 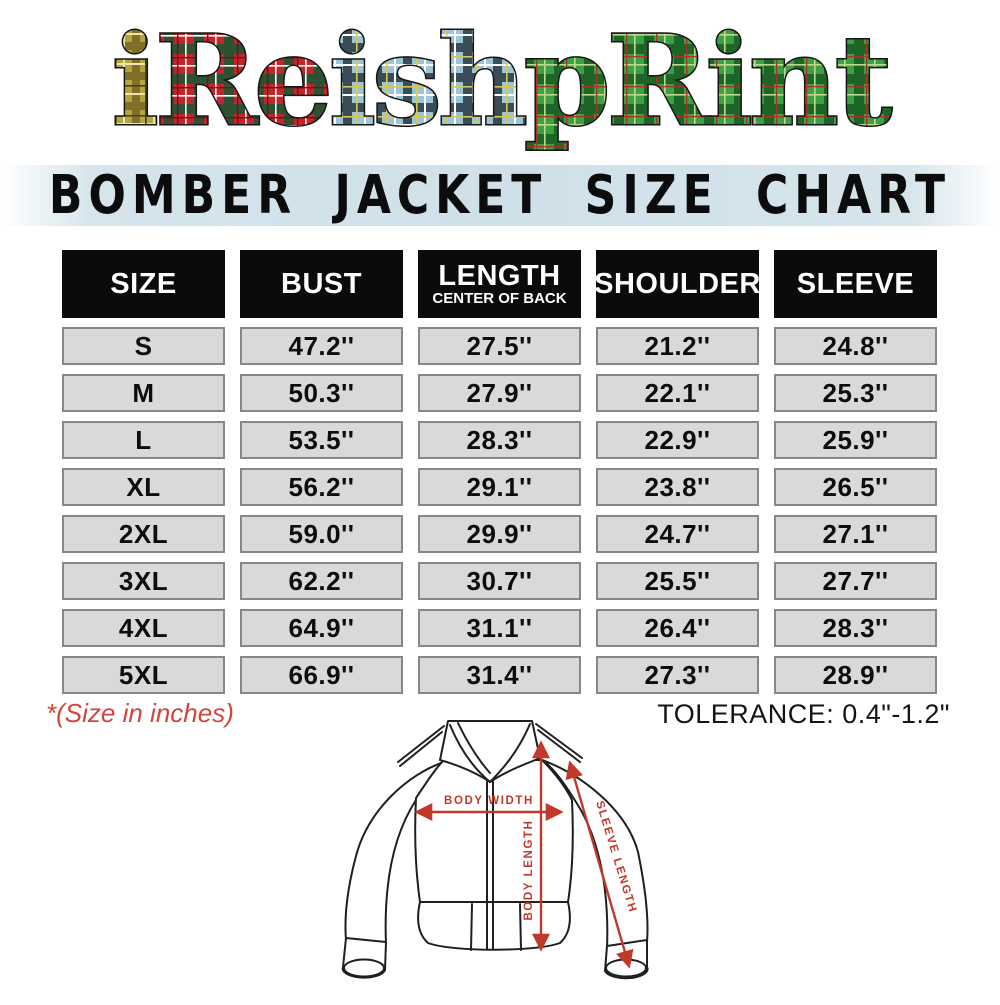 I want to click on cell-bust: 64.9'', so click(x=321, y=628).